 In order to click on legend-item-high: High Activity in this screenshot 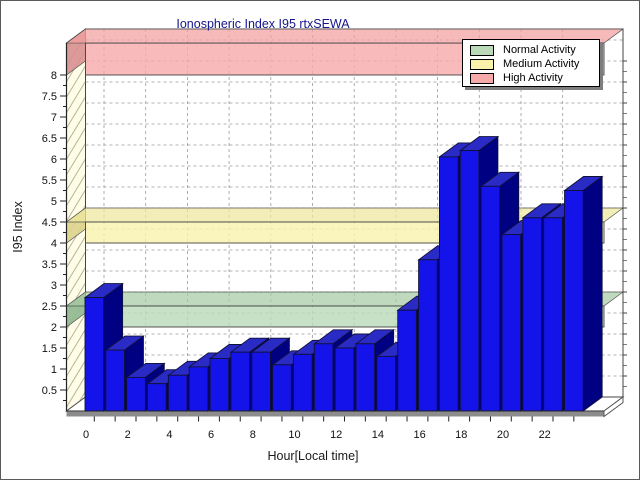, I will do `click(534, 78)`.